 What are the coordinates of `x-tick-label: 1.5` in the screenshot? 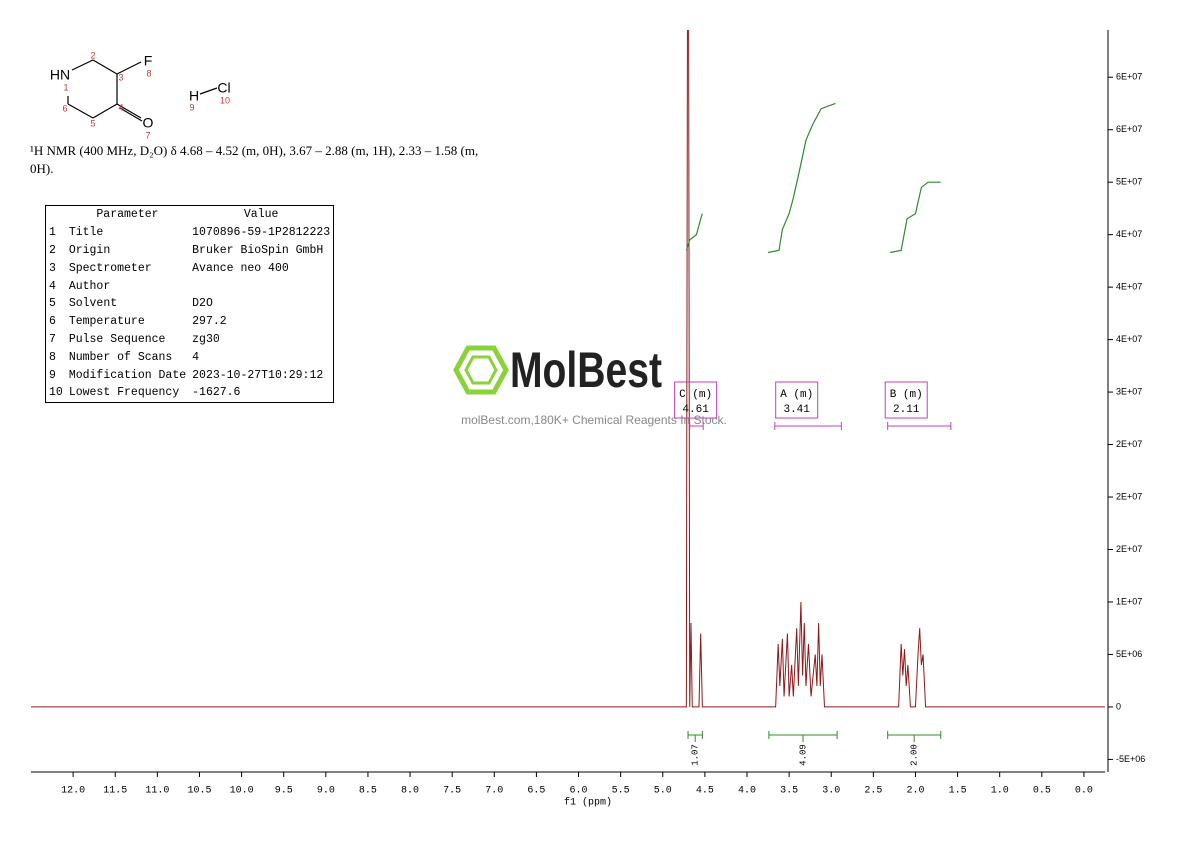 It's located at (958, 791).